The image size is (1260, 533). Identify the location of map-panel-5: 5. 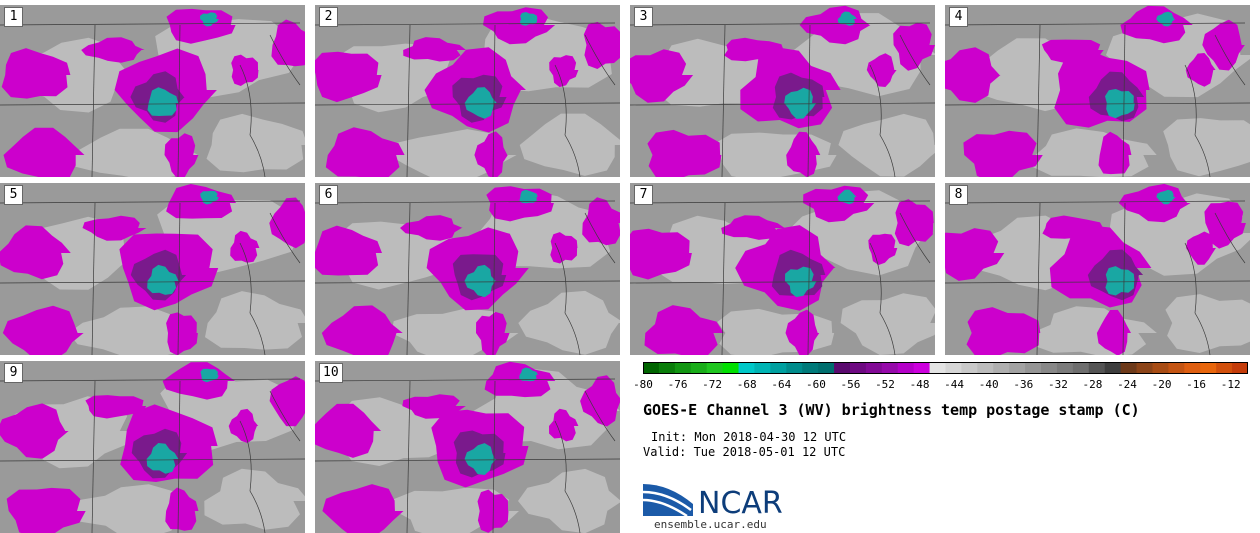
(152, 269).